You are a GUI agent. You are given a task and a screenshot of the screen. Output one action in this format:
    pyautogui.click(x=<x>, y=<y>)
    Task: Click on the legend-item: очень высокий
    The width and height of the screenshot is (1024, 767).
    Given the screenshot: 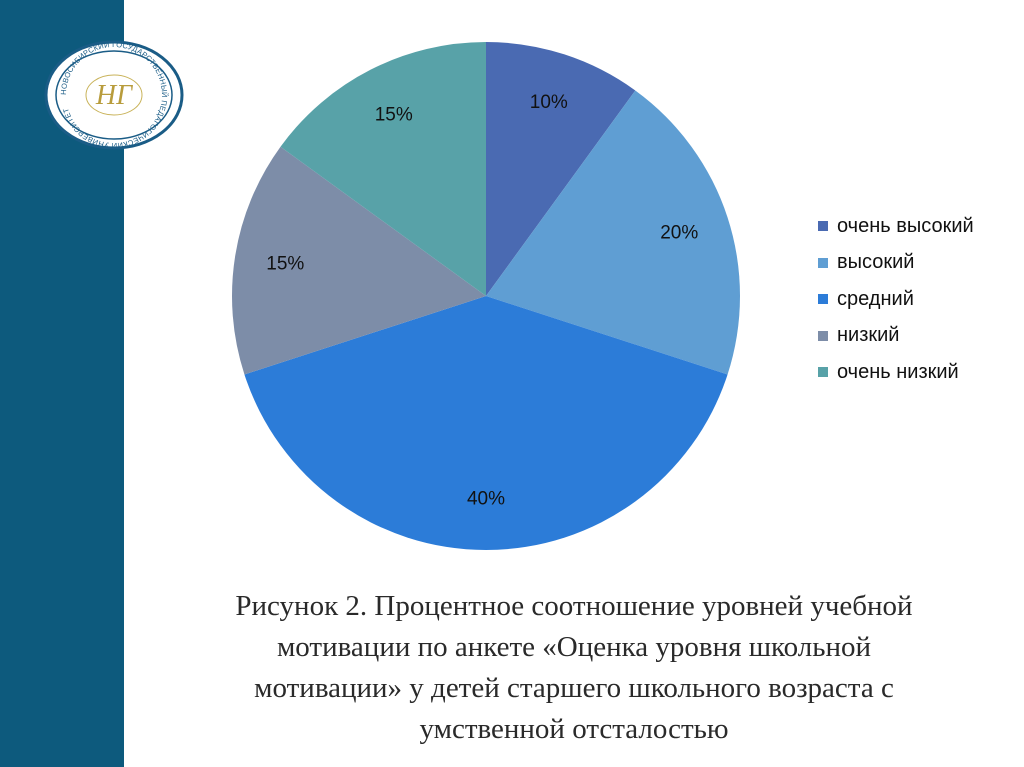 What is the action you would take?
    pyautogui.click(x=918, y=226)
    